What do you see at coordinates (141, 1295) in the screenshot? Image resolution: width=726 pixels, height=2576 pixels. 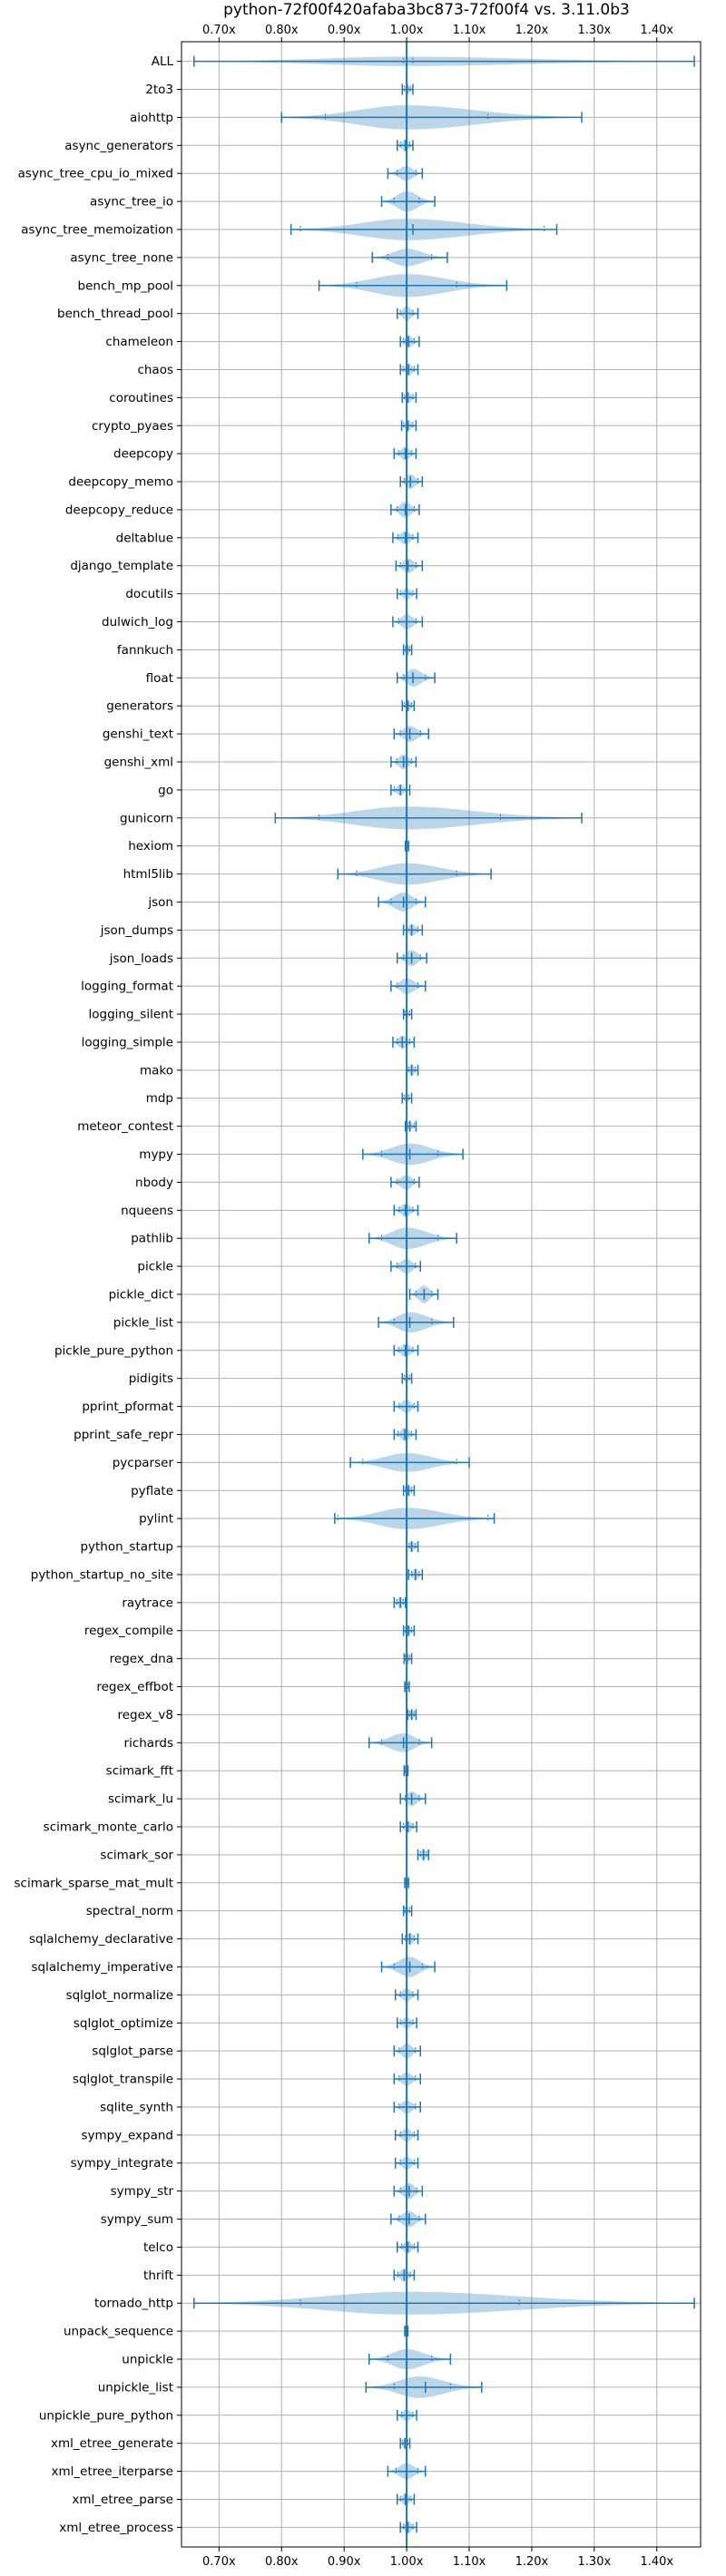 I see `category-label: pickle_dict` at bounding box center [141, 1295].